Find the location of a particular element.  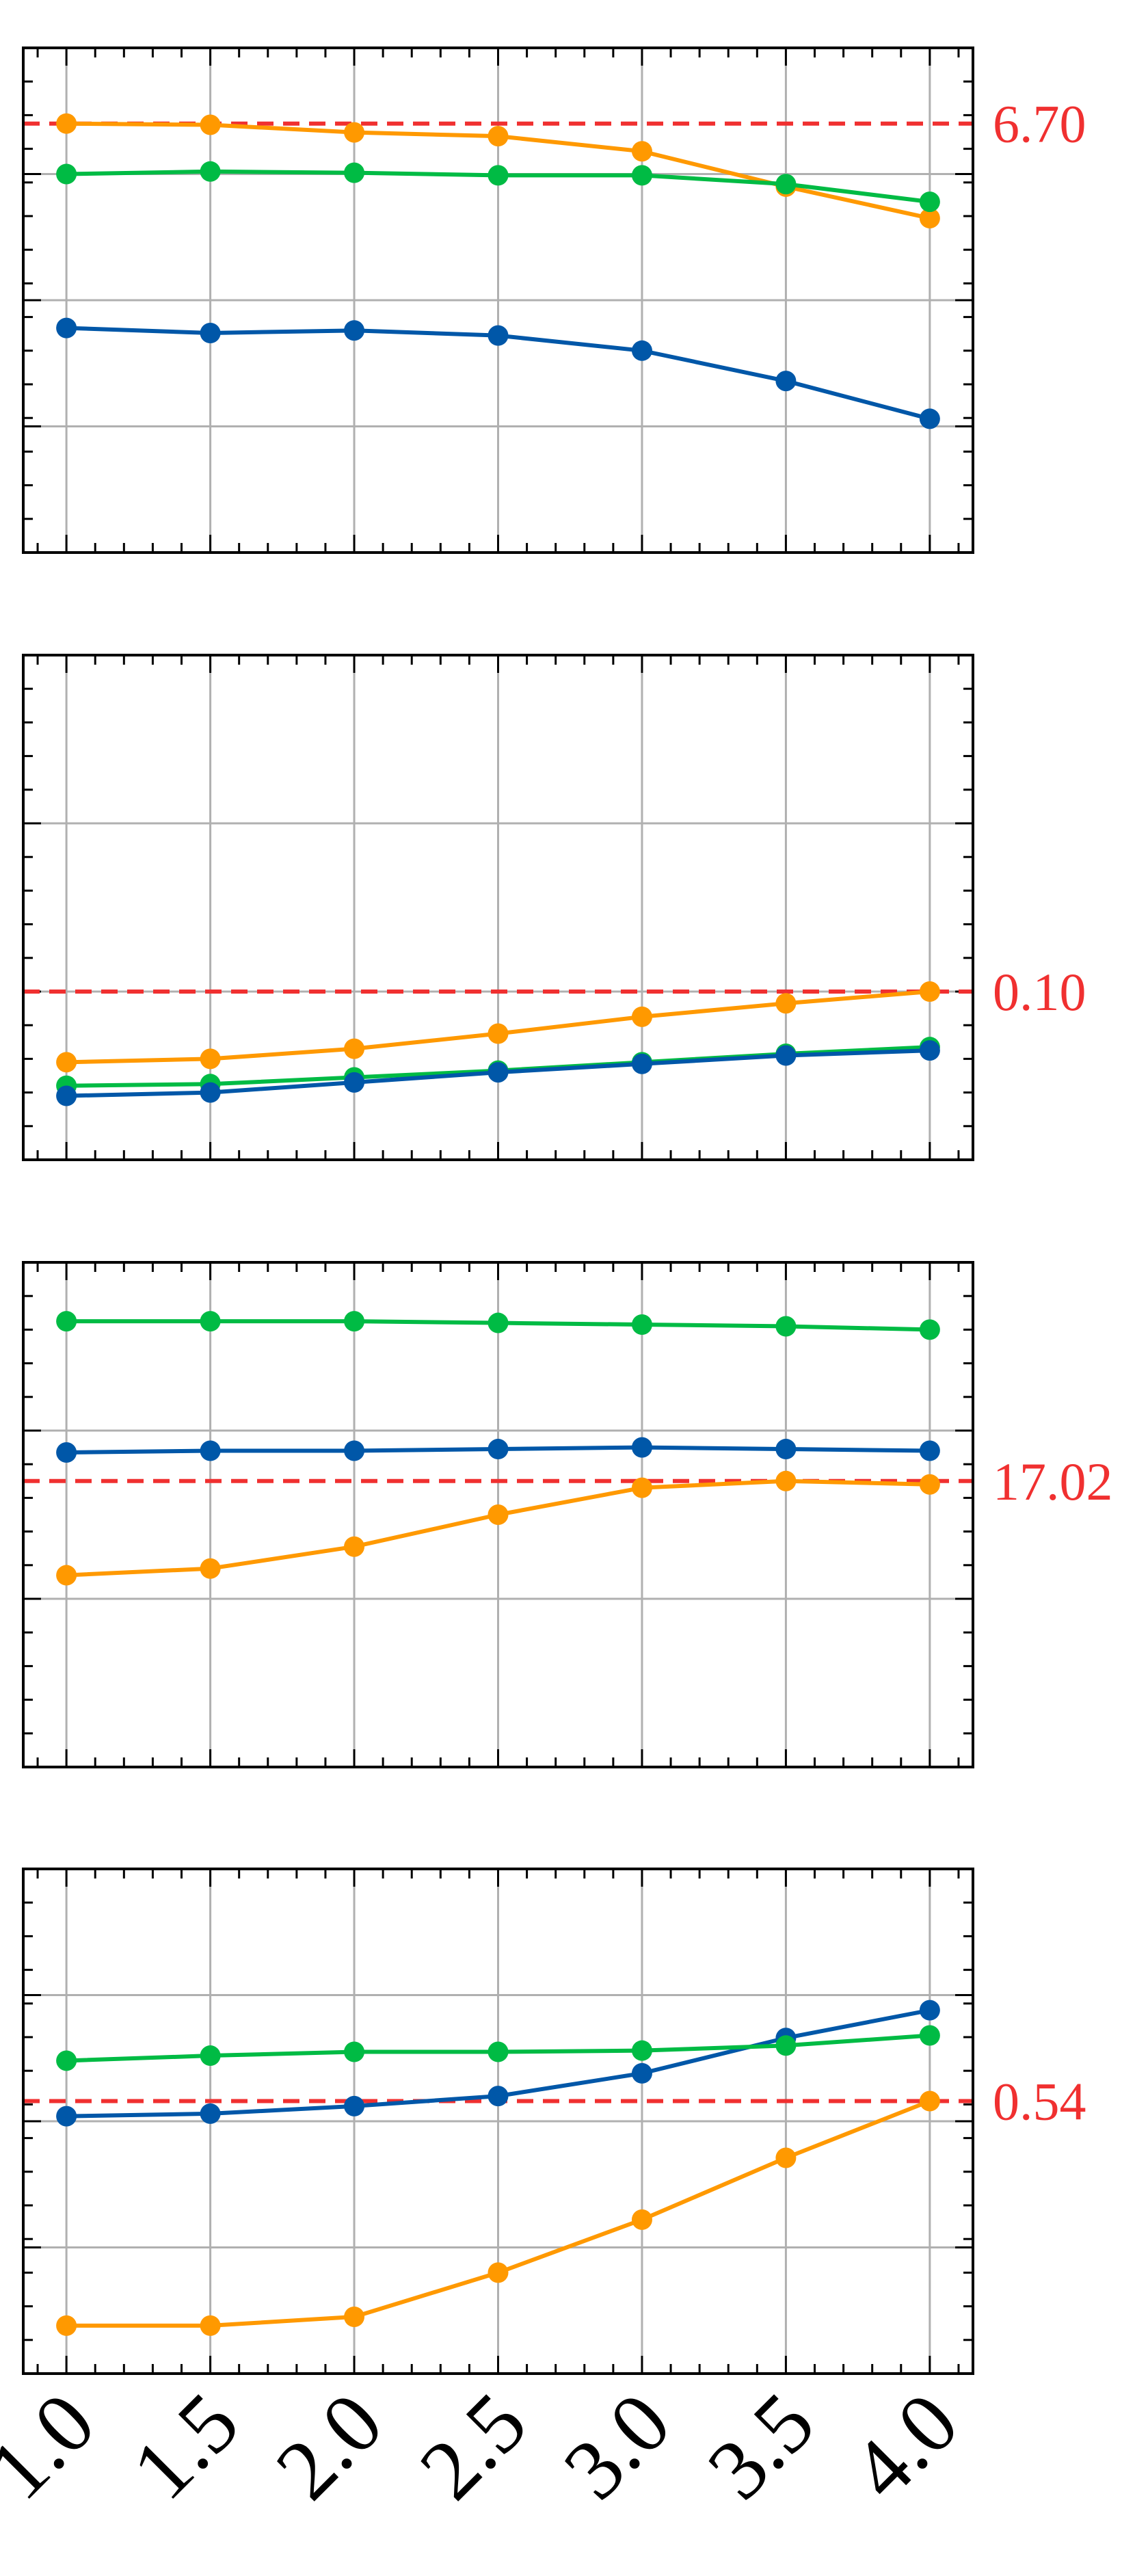

x-tick-label: 4.0 is located at coordinates (905, 2447).